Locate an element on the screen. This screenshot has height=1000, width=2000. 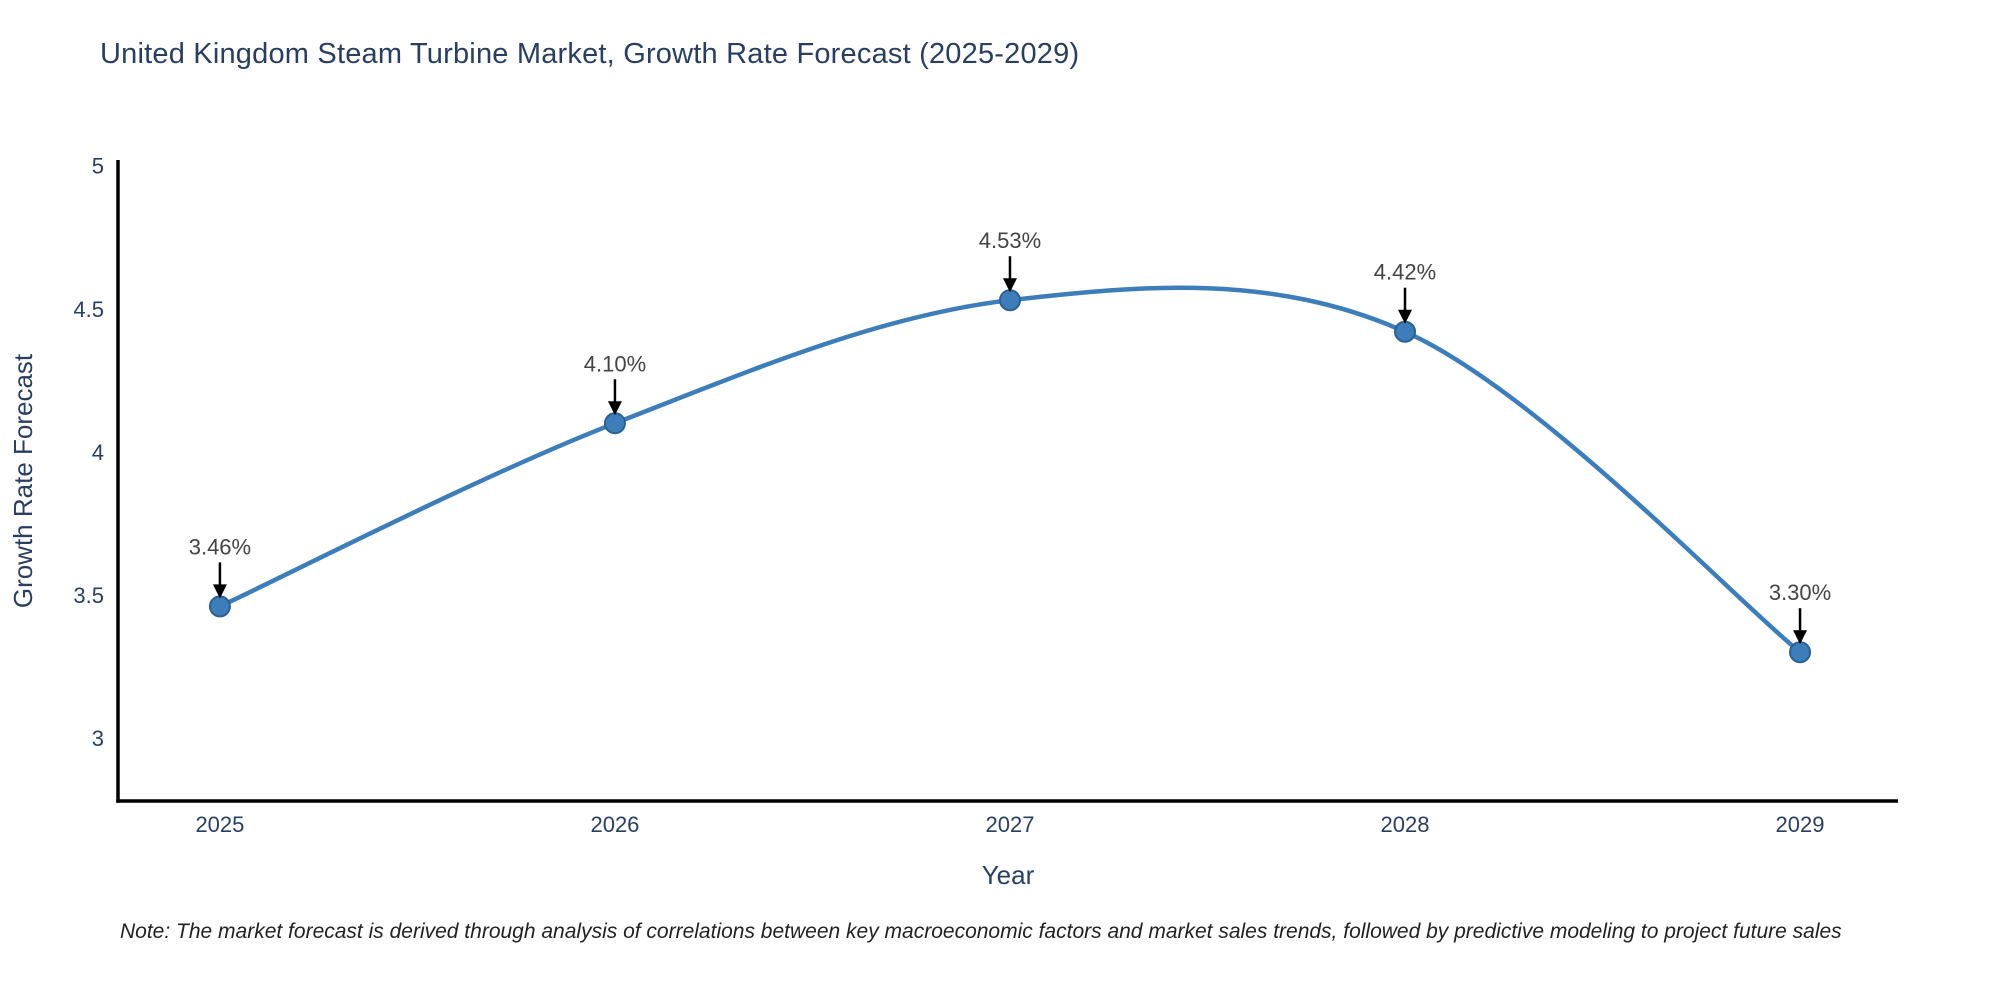
annotation-label: 4.42% is located at coordinates (1405, 272).